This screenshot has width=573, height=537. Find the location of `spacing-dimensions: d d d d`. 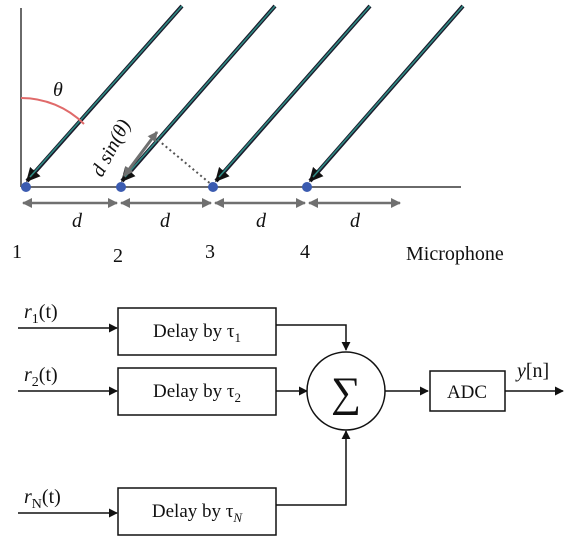

spacing-dimensions: d d d d is located at coordinates (211, 215).